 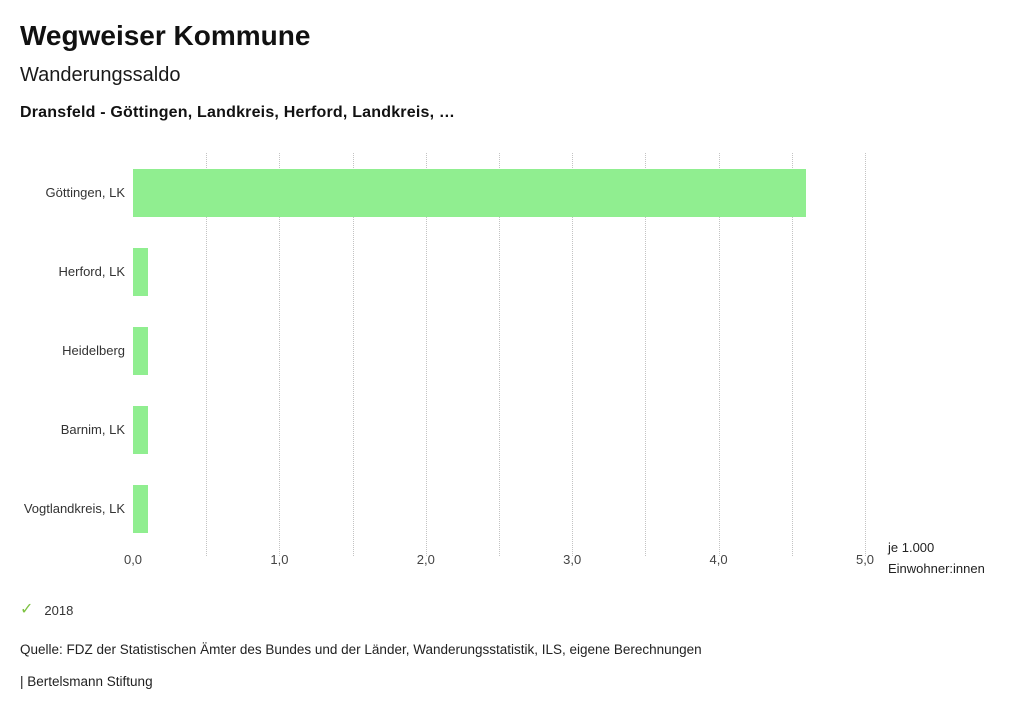 I want to click on category-label: Vogtlandkreis, LK, so click(x=74, y=508).